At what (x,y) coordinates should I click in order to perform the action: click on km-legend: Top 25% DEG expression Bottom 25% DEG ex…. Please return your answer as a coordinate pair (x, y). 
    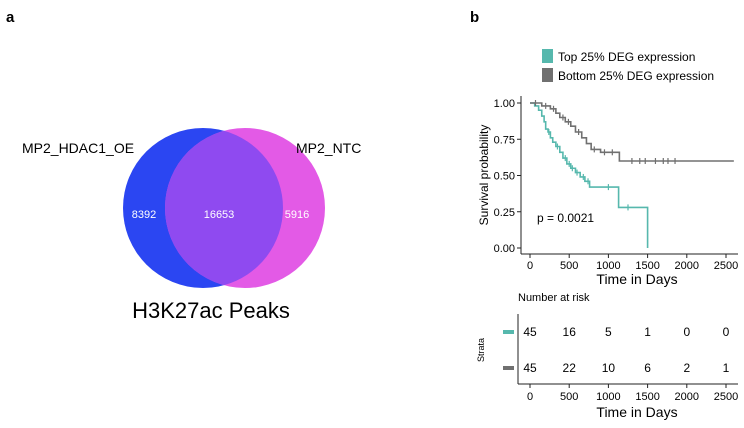
    Looking at the image, I should click on (628, 66).